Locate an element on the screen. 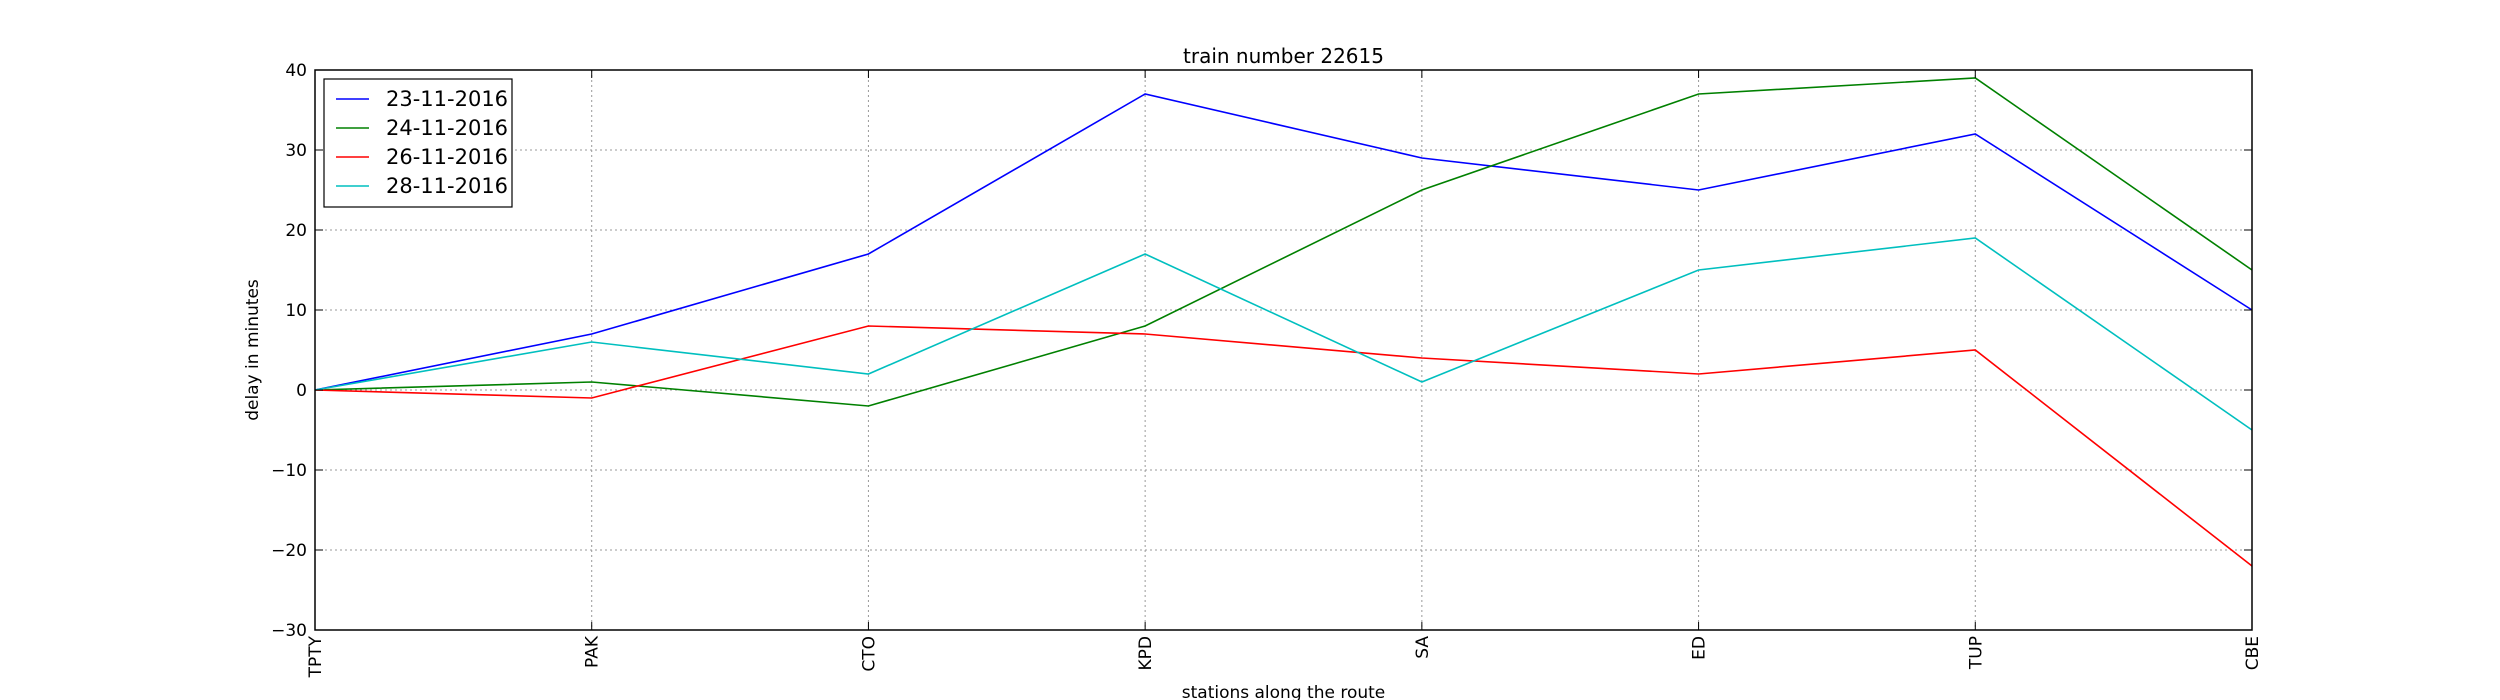 The height and width of the screenshot is (700, 2500). x-tick-label: CTO is located at coordinates (869, 654).